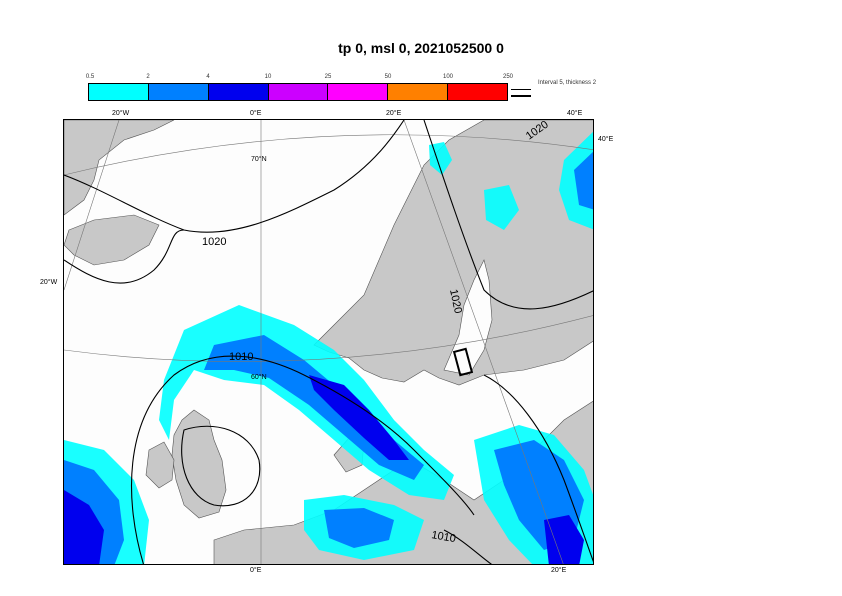 The height and width of the screenshot is (596, 842). I want to click on scandinavia-land, so click(453, 253).